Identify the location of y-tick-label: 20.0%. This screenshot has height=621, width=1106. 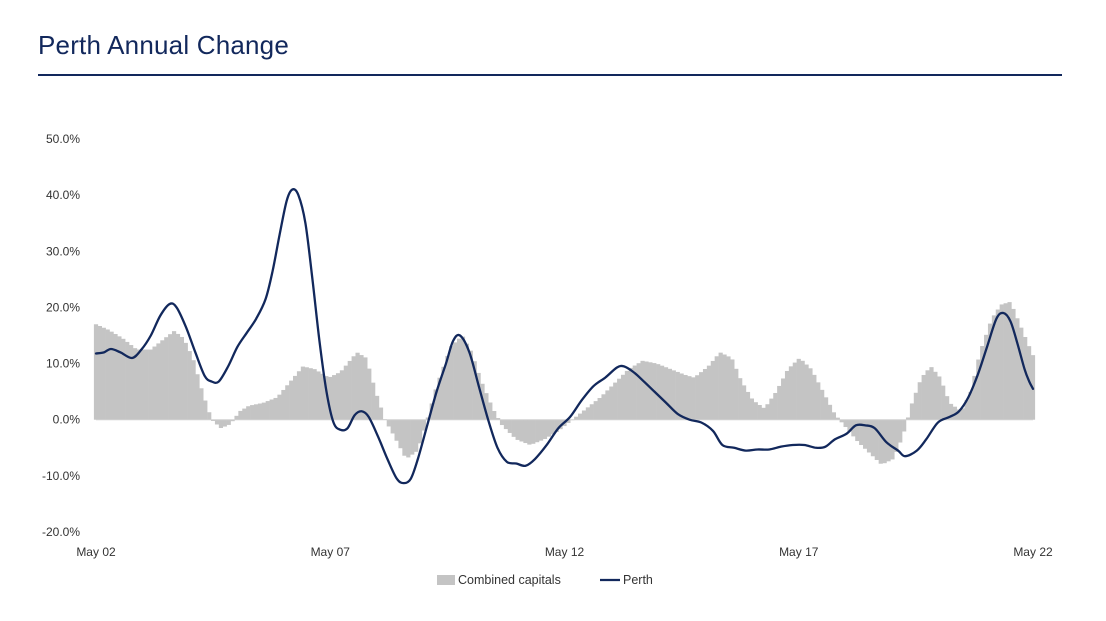
(63, 307).